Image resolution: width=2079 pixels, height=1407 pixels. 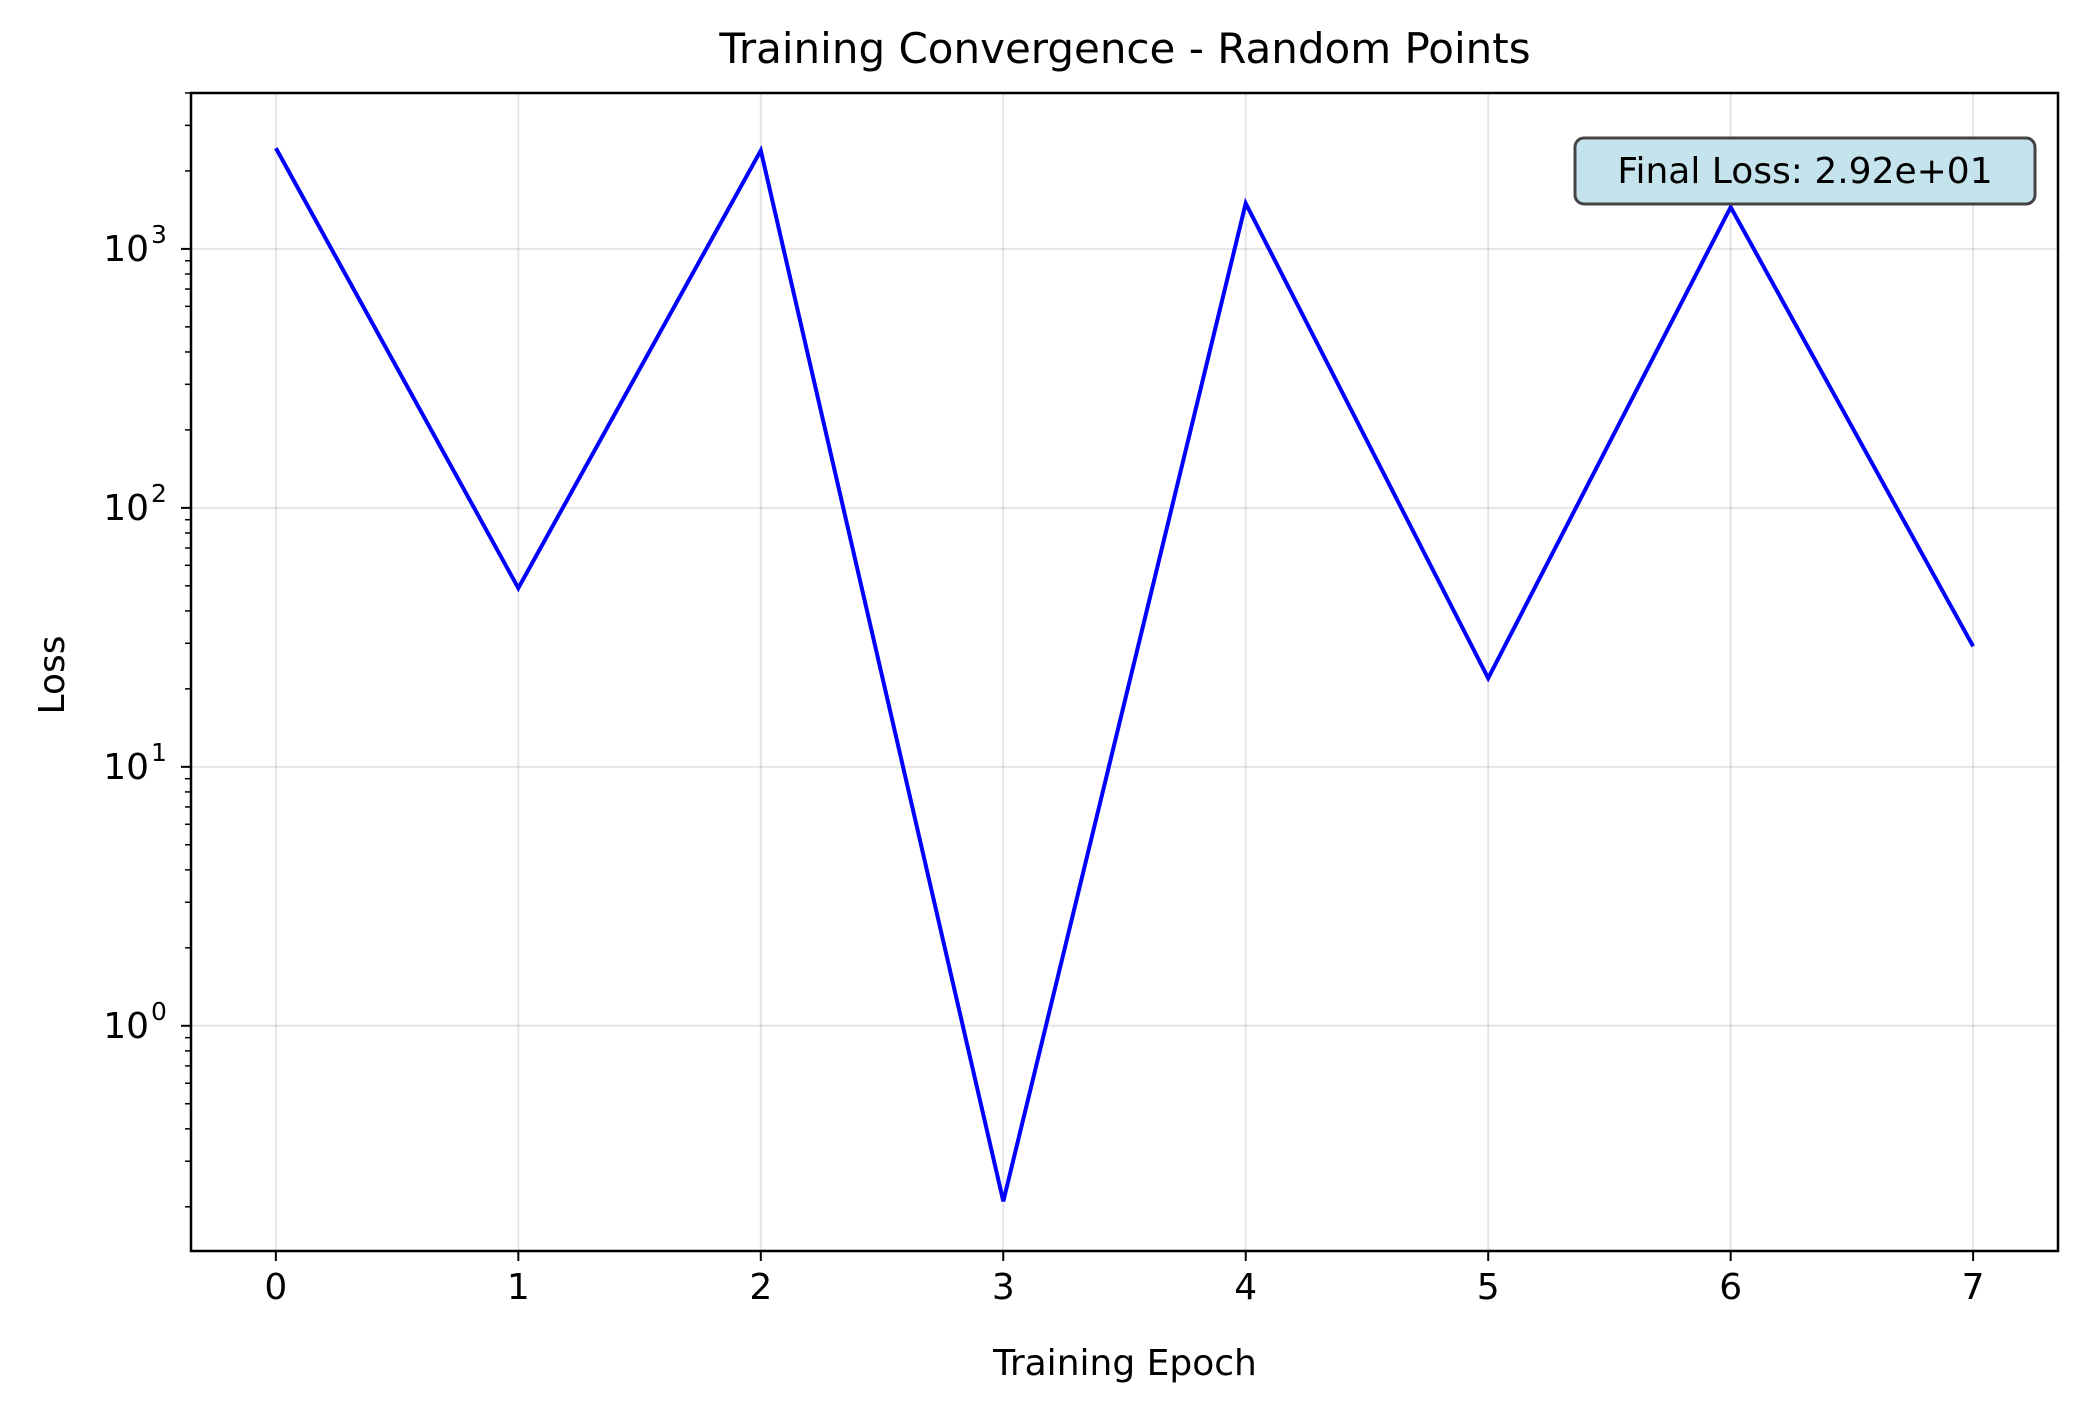 What do you see at coordinates (1973, 1287) in the screenshot?
I see `x-tick-label: 7` at bounding box center [1973, 1287].